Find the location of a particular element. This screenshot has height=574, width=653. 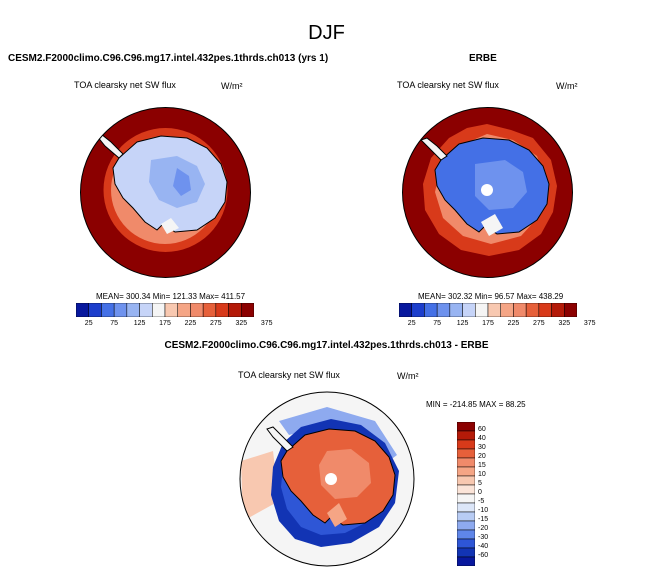

right-colorbar is located at coordinates (488, 310).